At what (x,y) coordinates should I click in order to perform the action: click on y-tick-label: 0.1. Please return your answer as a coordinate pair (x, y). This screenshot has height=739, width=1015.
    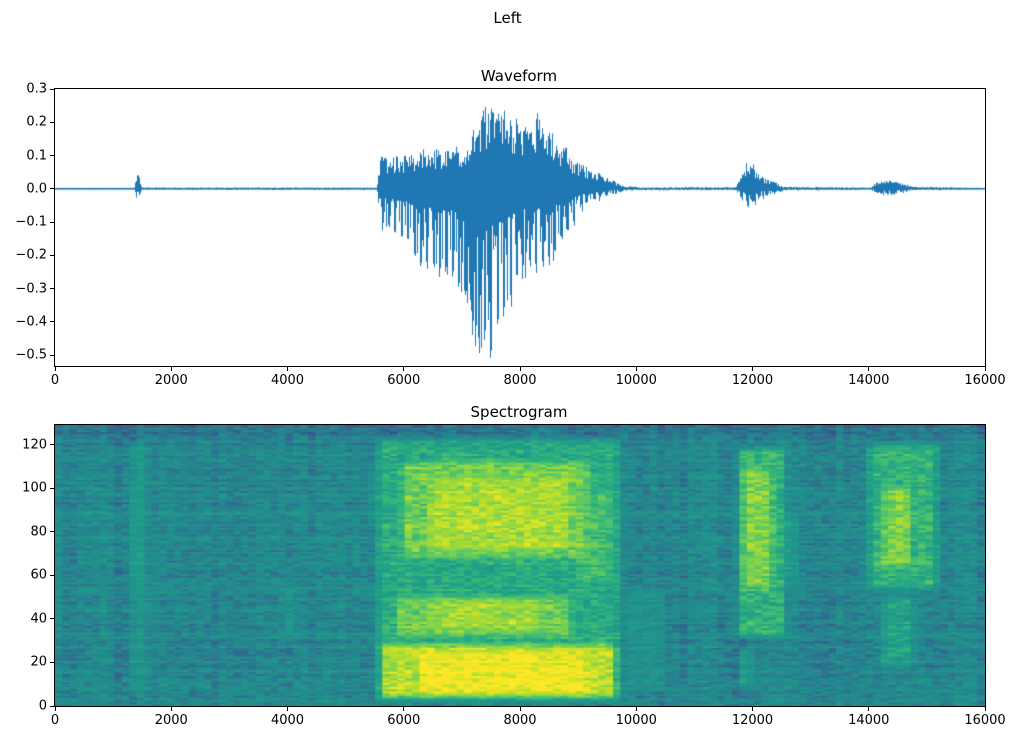
    Looking at the image, I should click on (36, 155).